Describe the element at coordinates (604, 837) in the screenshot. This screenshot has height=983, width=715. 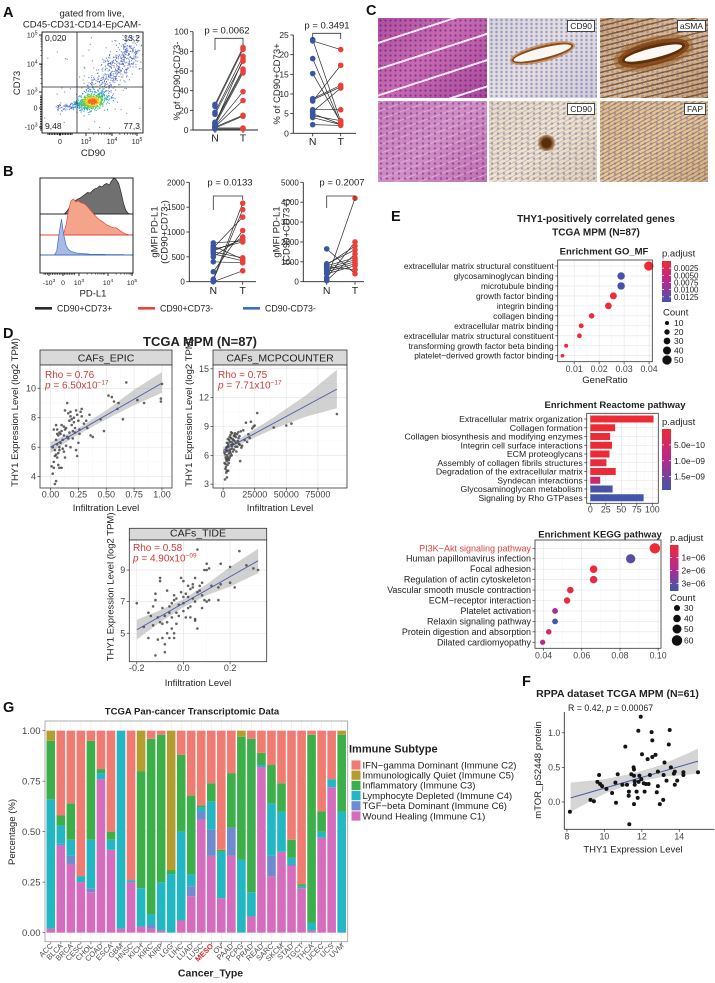
I see `x-tick-label: 10` at that location.